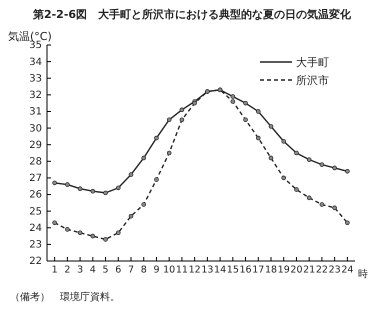 This screenshot has height=321, width=374. What do you see at coordinates (334, 270) in the screenshot?
I see `x-tick-label: 23` at bounding box center [334, 270].